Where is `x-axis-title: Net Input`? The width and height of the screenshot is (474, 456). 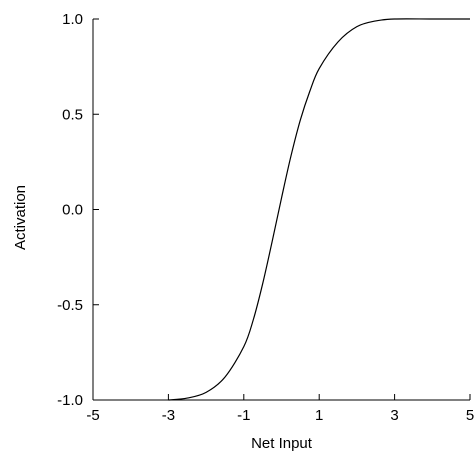
x-axis-title: Net Input is located at coordinates (282, 443).